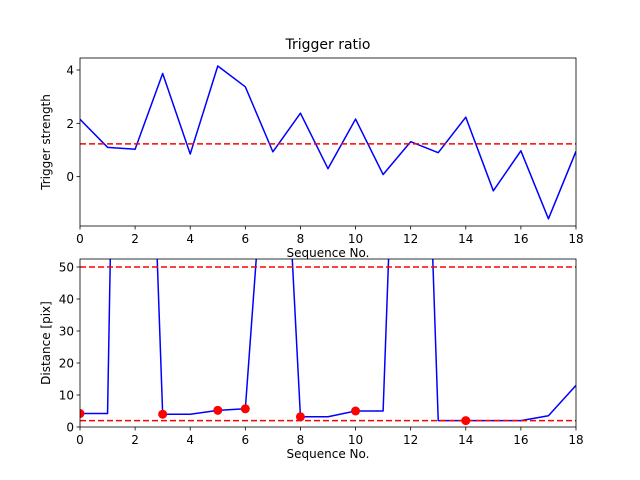 This screenshot has height=480, width=640. Describe the element at coordinates (70, 124) in the screenshot. I see `y-tick-label: 2` at that location.